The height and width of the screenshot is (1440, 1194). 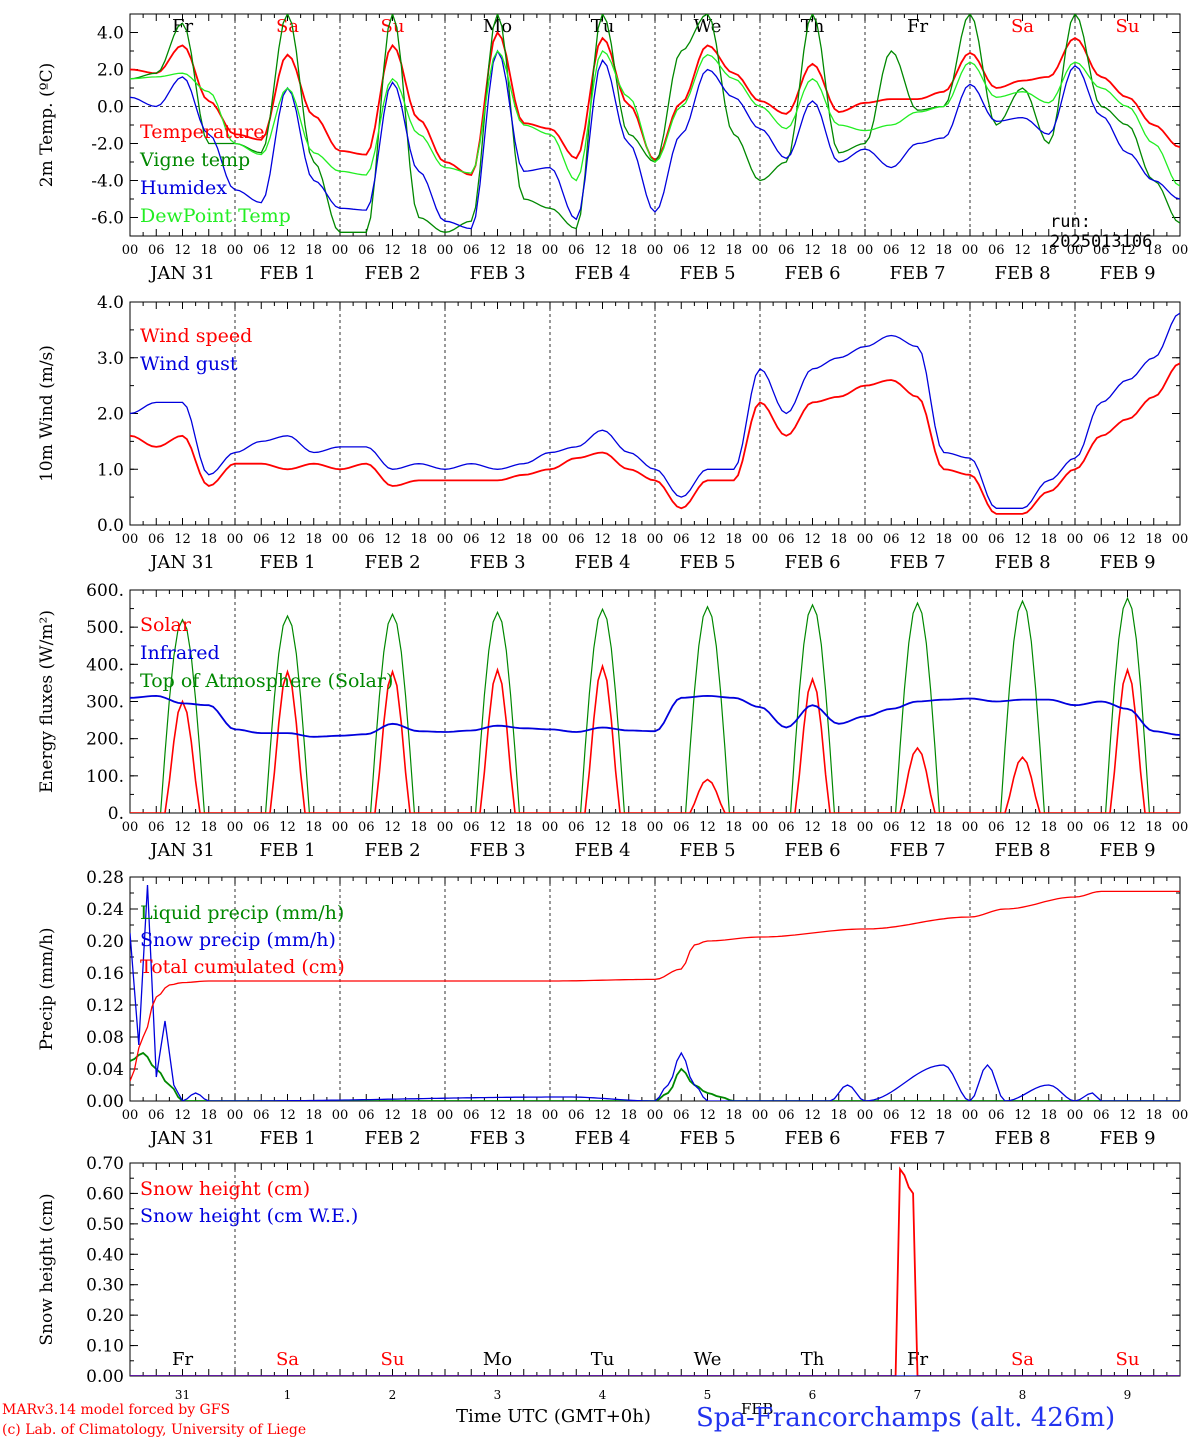 I want to click on y-axis-label: Precip (mm/h), so click(x=47, y=988).